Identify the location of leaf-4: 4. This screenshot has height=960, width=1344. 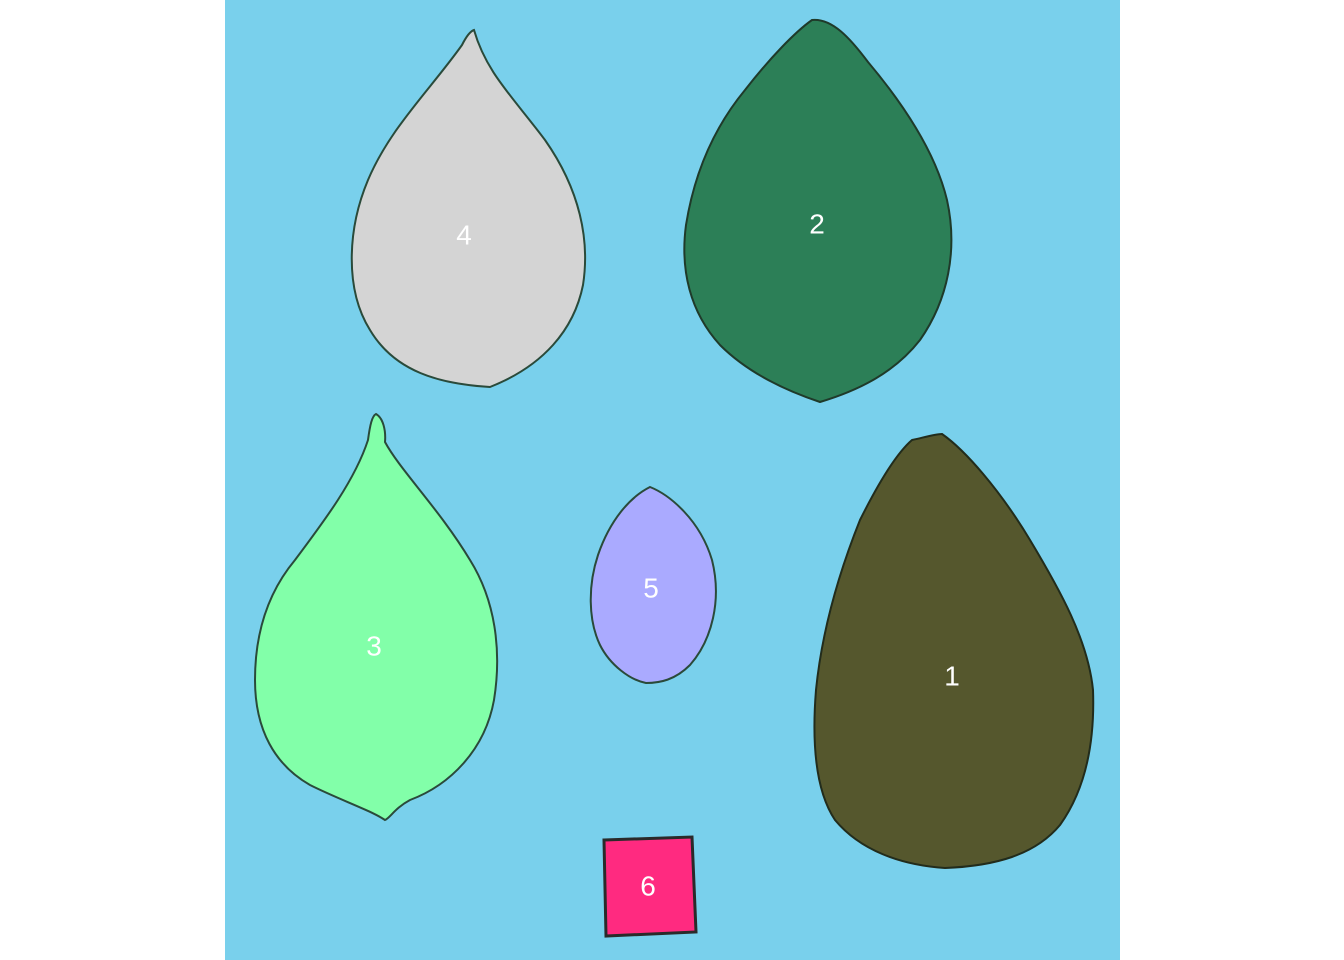
(468, 208).